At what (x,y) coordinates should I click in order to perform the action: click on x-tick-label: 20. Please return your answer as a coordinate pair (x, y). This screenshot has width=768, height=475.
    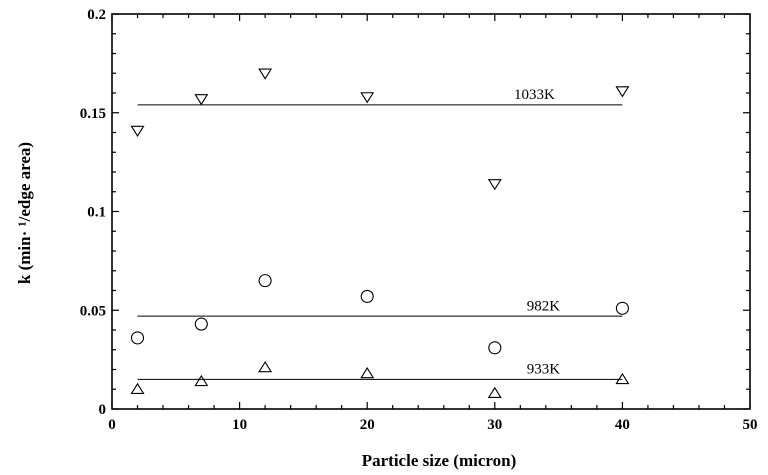
    Looking at the image, I should click on (367, 425).